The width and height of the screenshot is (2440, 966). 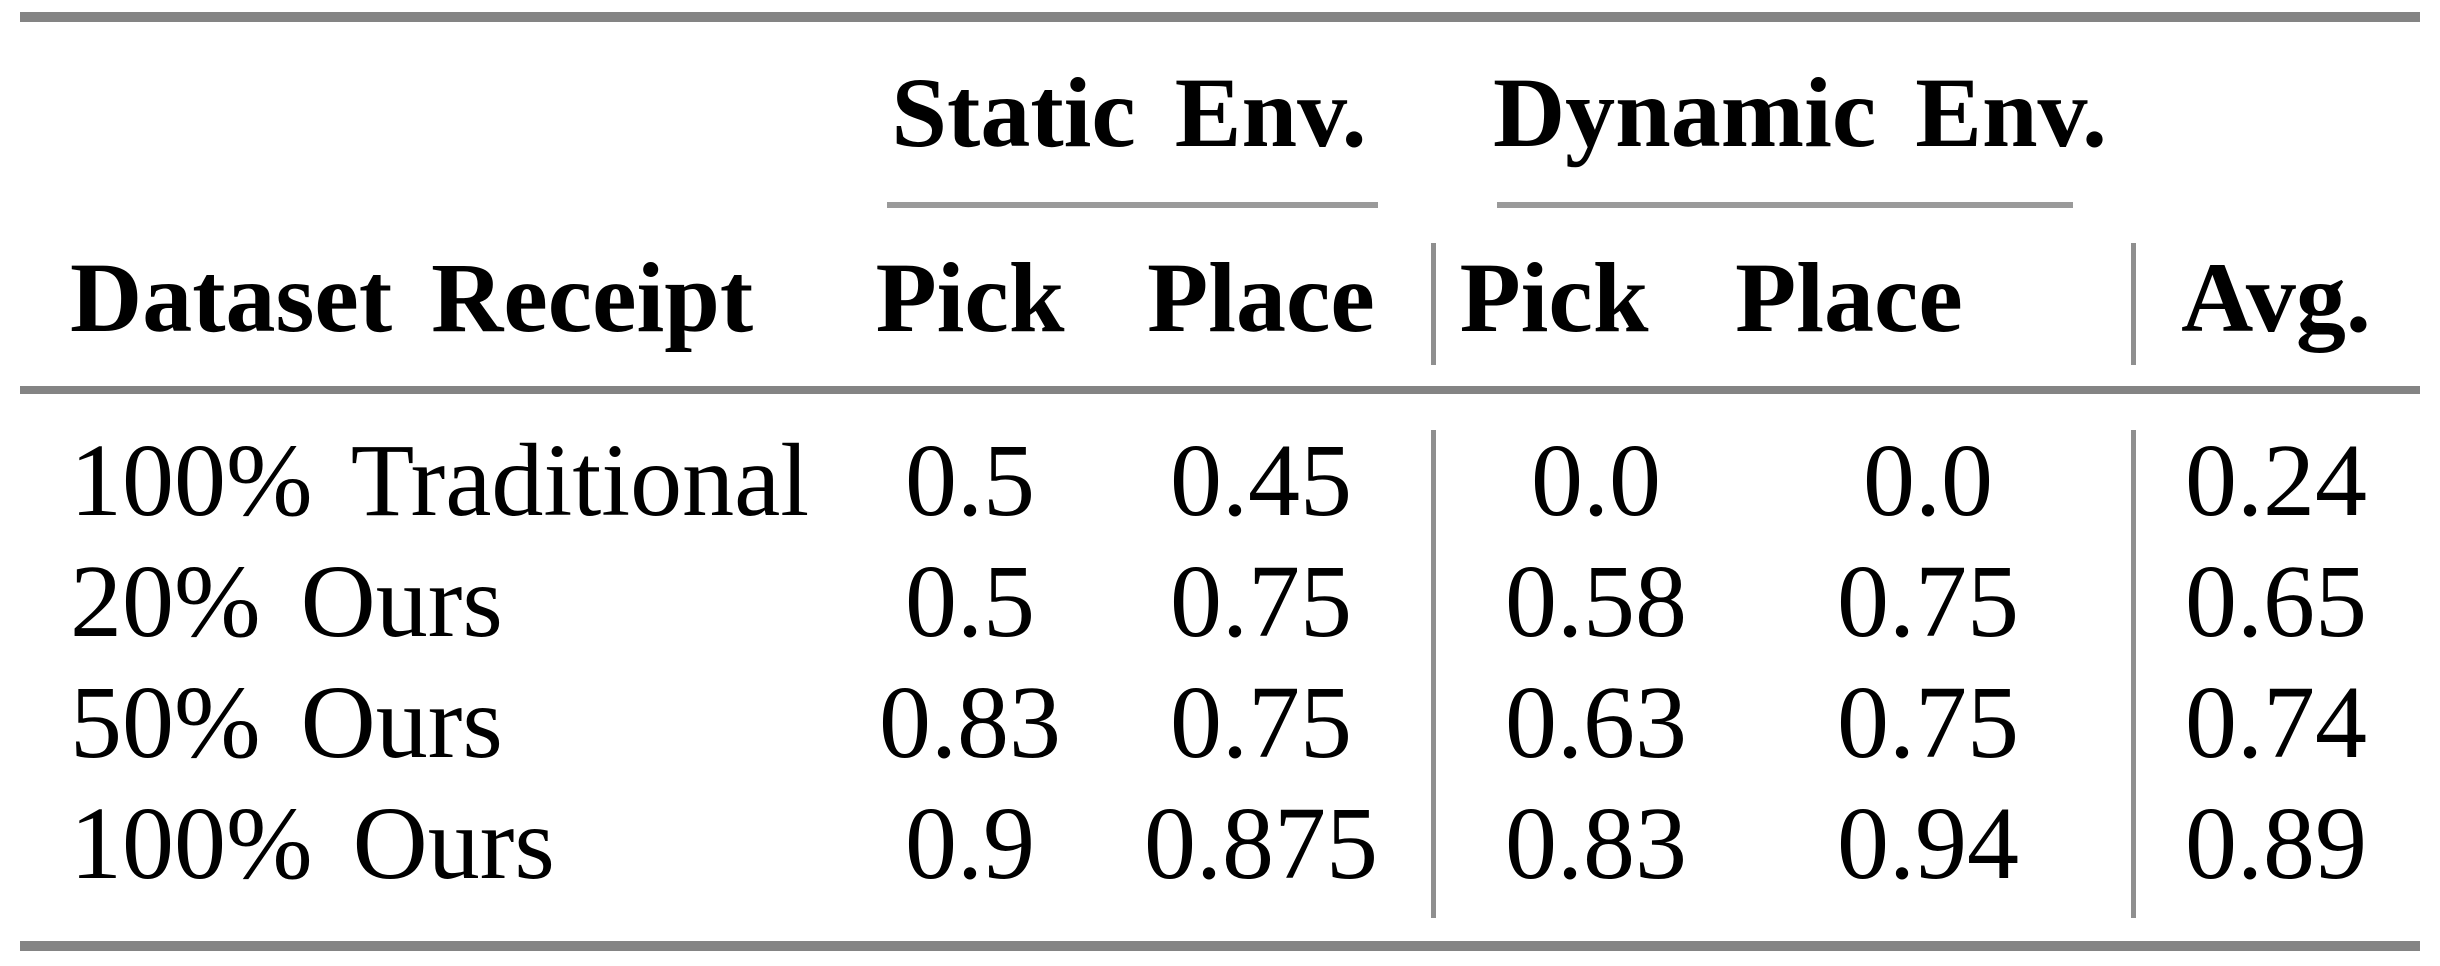 What do you see at coordinates (1129, 112) in the screenshot?
I see `group-header-static-env: Static Env.` at bounding box center [1129, 112].